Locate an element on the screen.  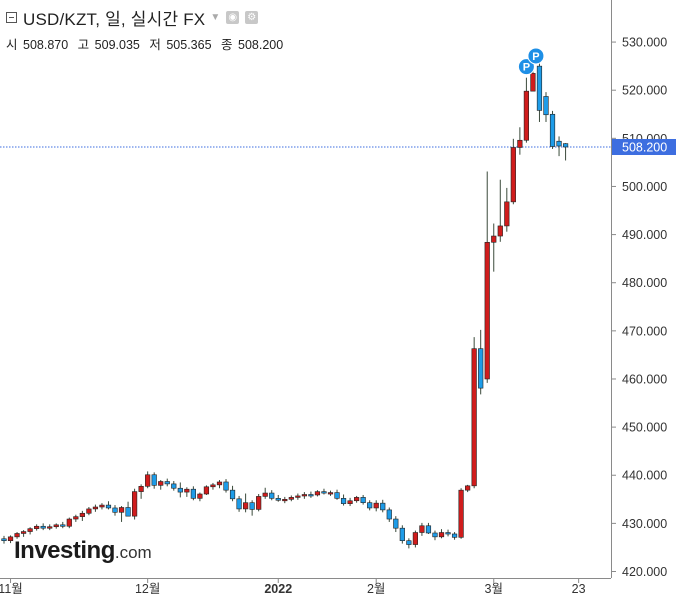
y-tick-label: 450.000 is located at coordinates (644, 428).